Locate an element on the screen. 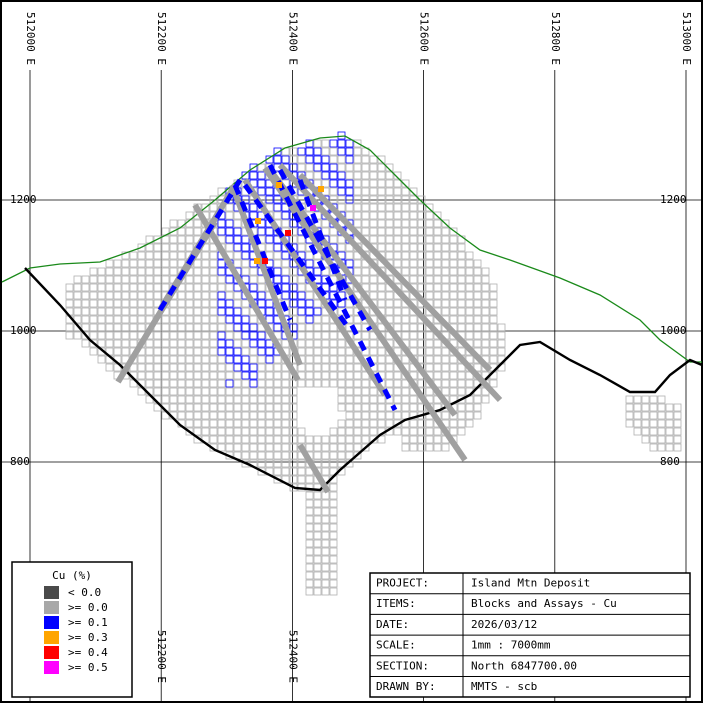 Image resolution: width=703 pixels, height=703 pixels. assay is located at coordinates (258, 221).